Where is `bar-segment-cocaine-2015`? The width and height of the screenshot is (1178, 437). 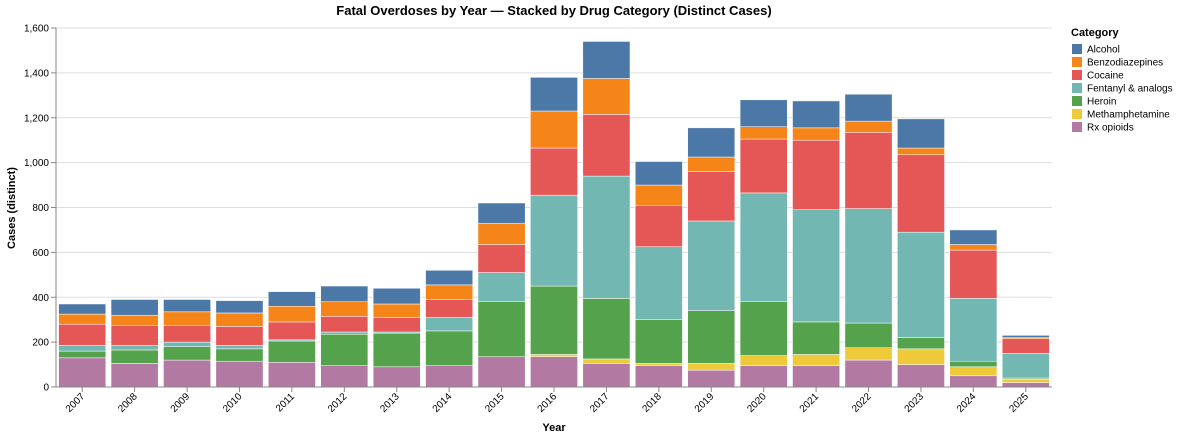
bar-segment-cocaine-2015 is located at coordinates (501, 258).